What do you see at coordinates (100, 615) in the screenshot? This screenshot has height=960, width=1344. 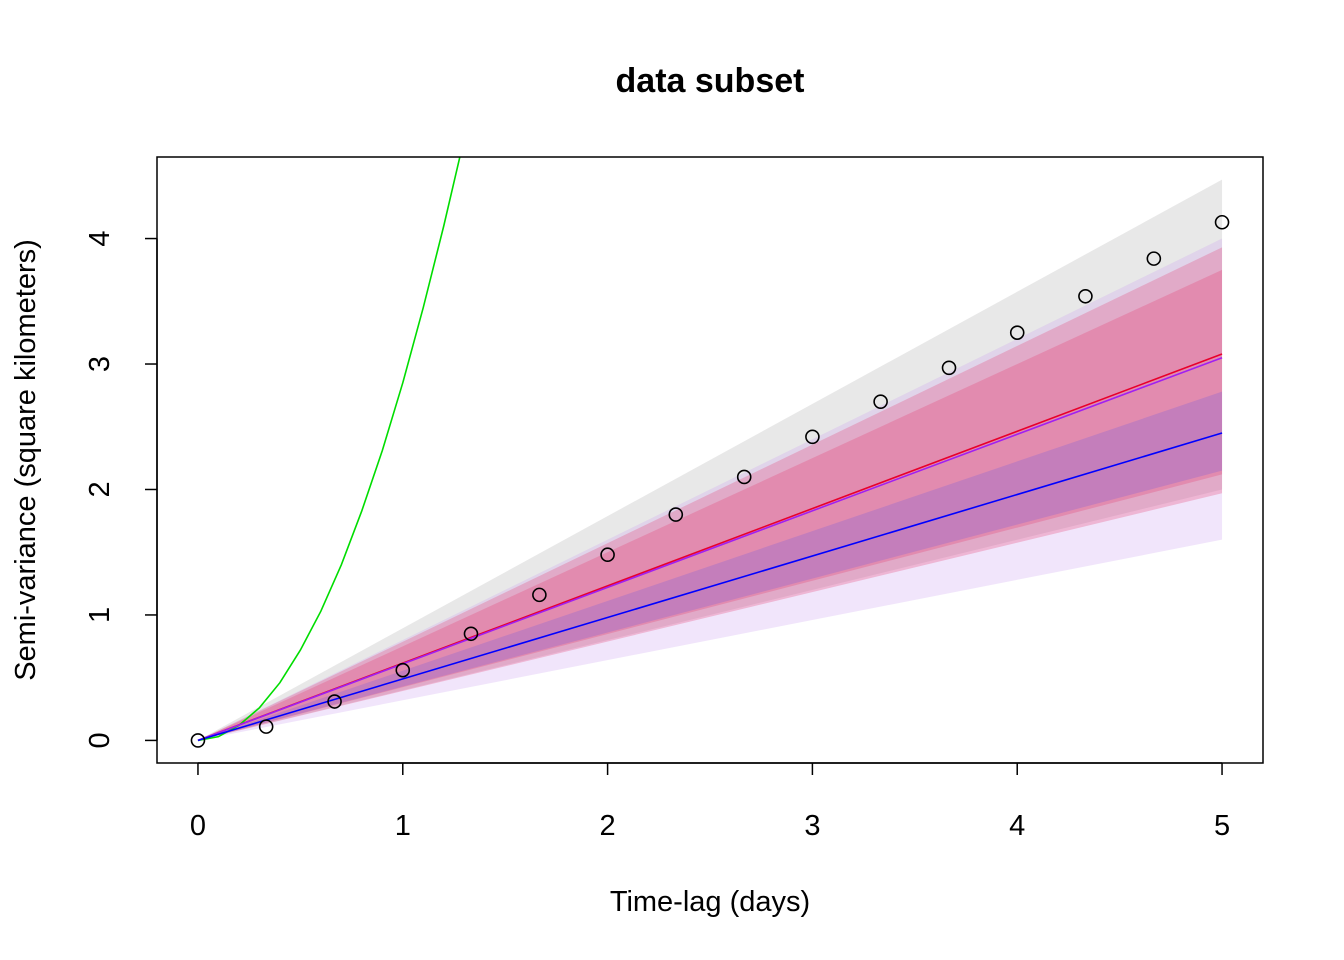 I see `y-tick-label: 1` at bounding box center [100, 615].